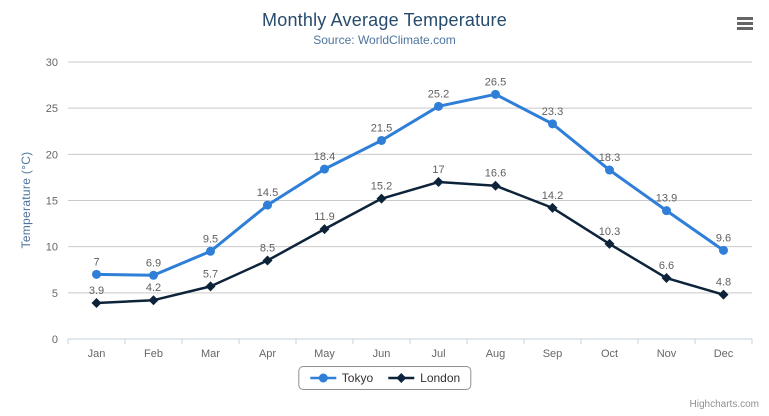 This screenshot has height=416, width=769. I want to click on y-axis-label: 10, so click(52, 248).